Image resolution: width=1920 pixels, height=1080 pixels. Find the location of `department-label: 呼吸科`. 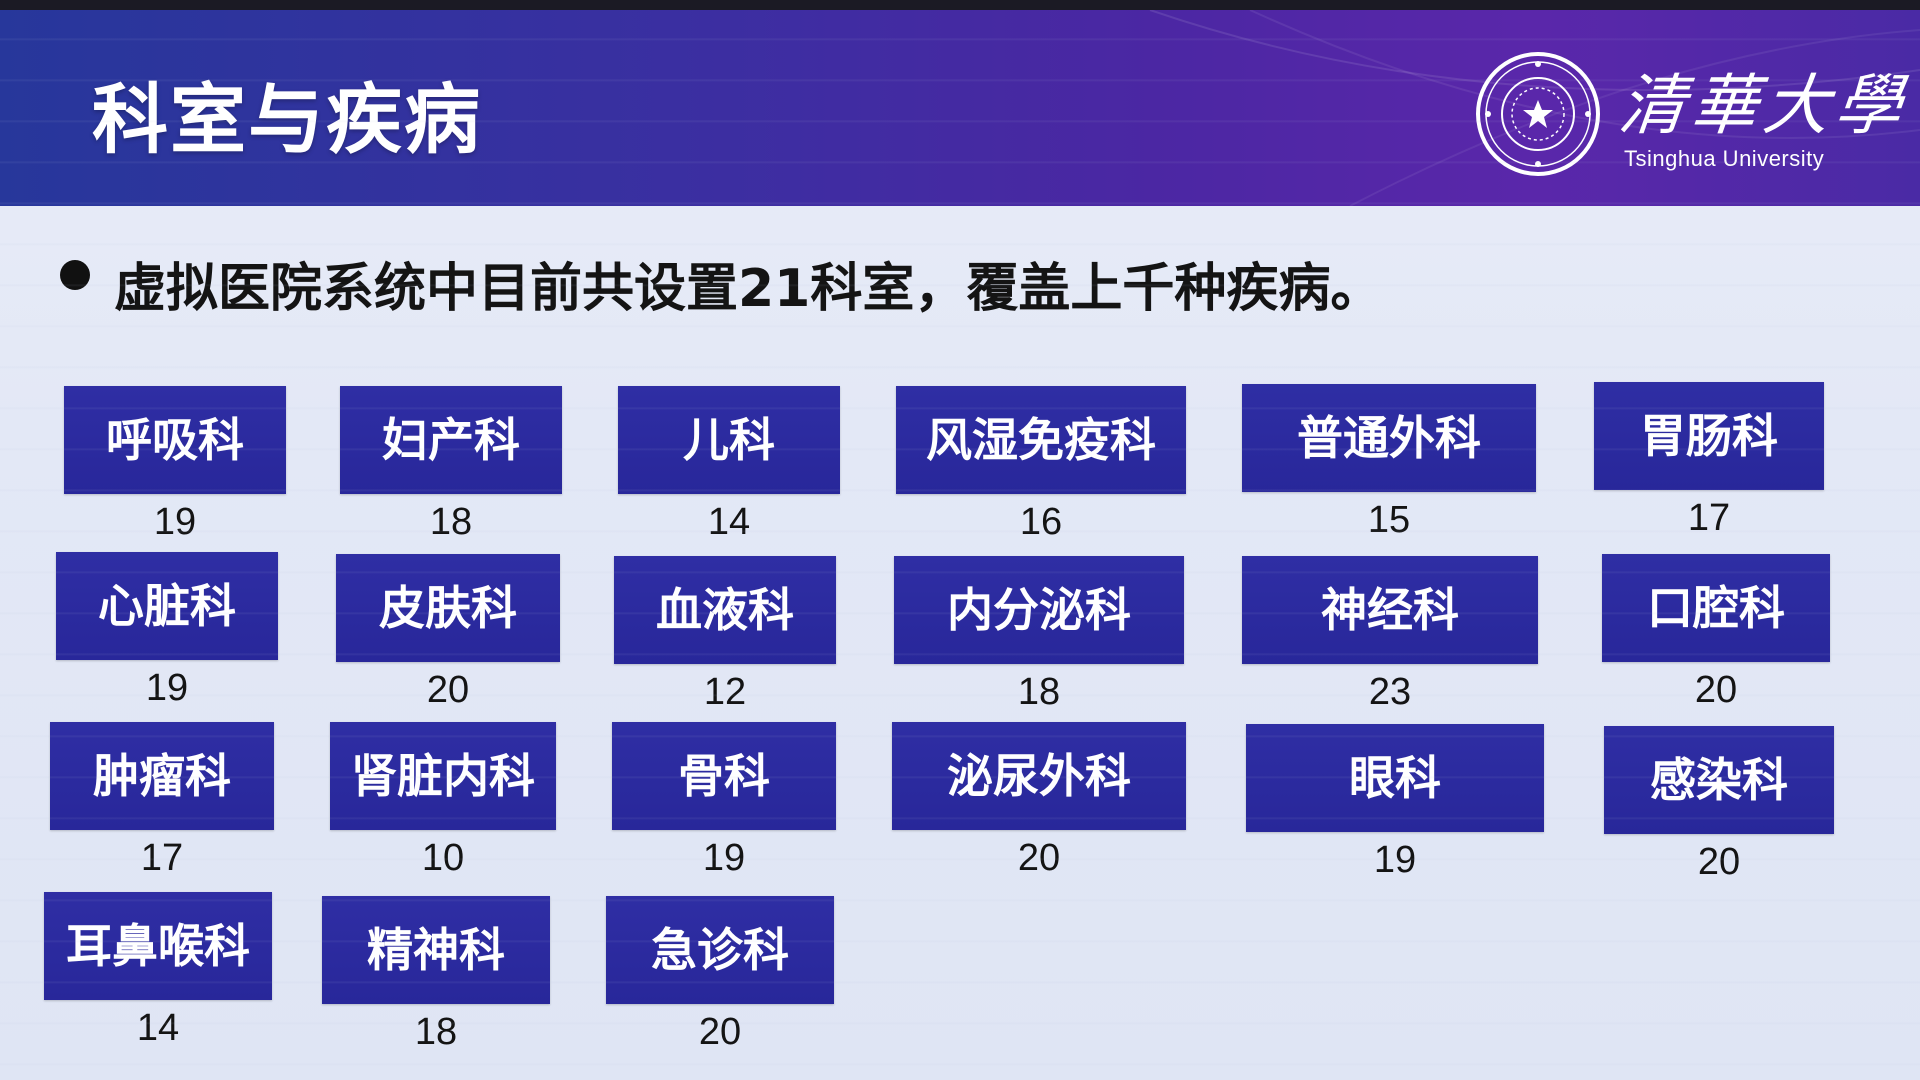

department-label: 呼吸科 is located at coordinates (175, 440).